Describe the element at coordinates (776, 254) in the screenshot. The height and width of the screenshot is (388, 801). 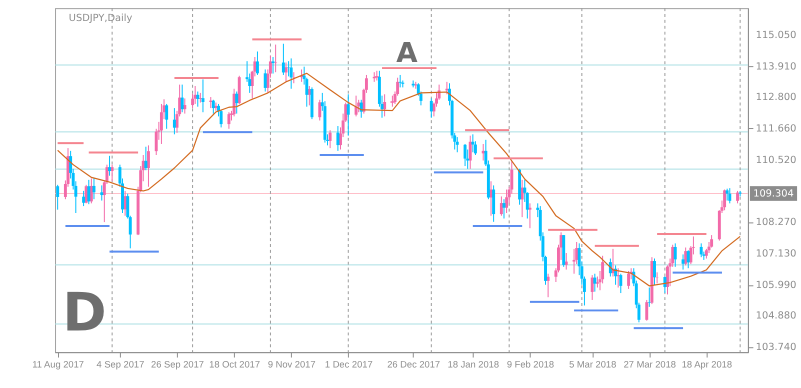
I see `y-tick-label: 107.130` at that location.